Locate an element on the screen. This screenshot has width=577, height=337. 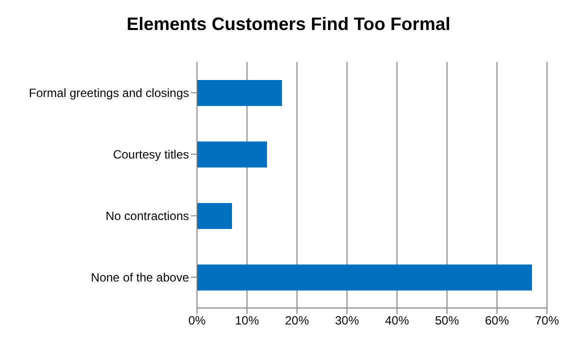
y-tick-label: No contractions is located at coordinates (147, 216).